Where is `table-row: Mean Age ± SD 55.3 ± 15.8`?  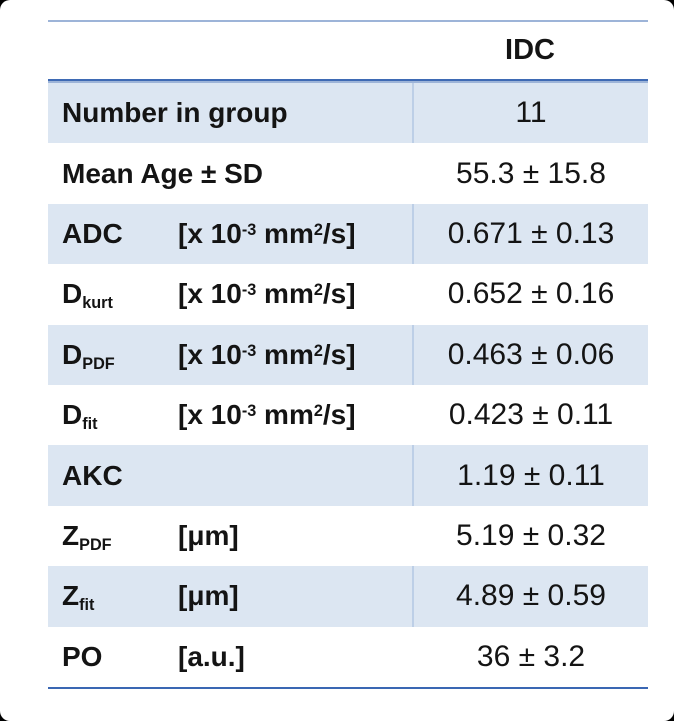 table-row: Mean Age ± SD 55.3 ± 15.8 is located at coordinates (348, 173).